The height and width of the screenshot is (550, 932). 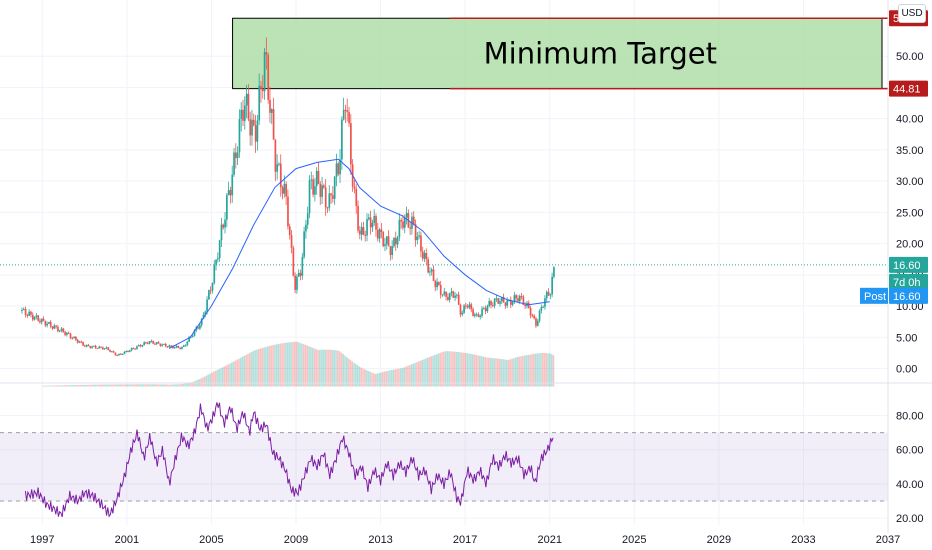 What do you see at coordinates (42, 540) in the screenshot?
I see `year-tick-label: 1997` at bounding box center [42, 540].